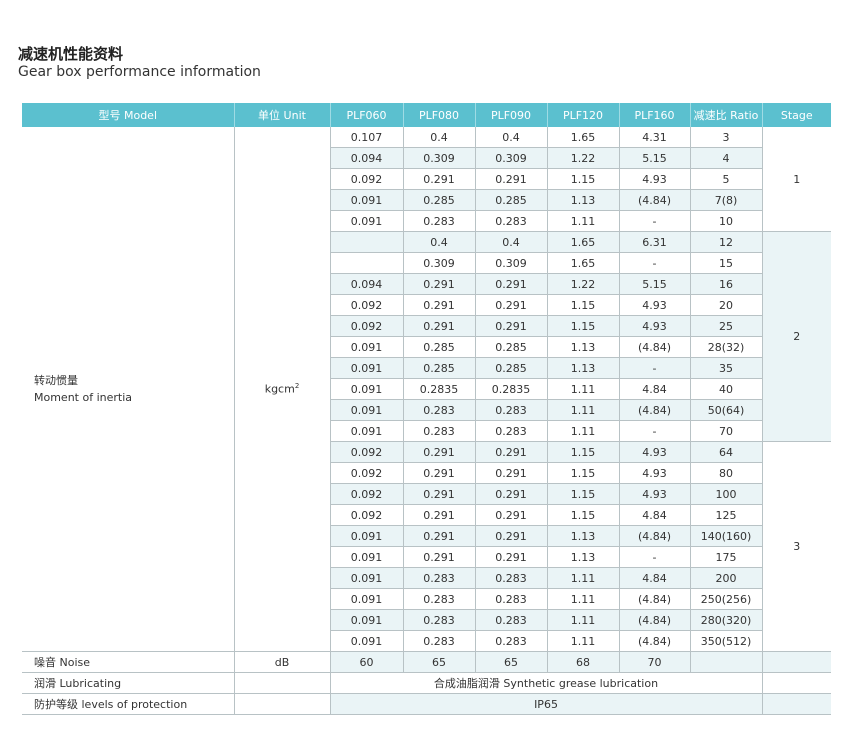 The width and height of the screenshot is (847, 740). Describe the element at coordinates (726, 641) in the screenshot. I see `ratio-cell: 350(512)` at that location.